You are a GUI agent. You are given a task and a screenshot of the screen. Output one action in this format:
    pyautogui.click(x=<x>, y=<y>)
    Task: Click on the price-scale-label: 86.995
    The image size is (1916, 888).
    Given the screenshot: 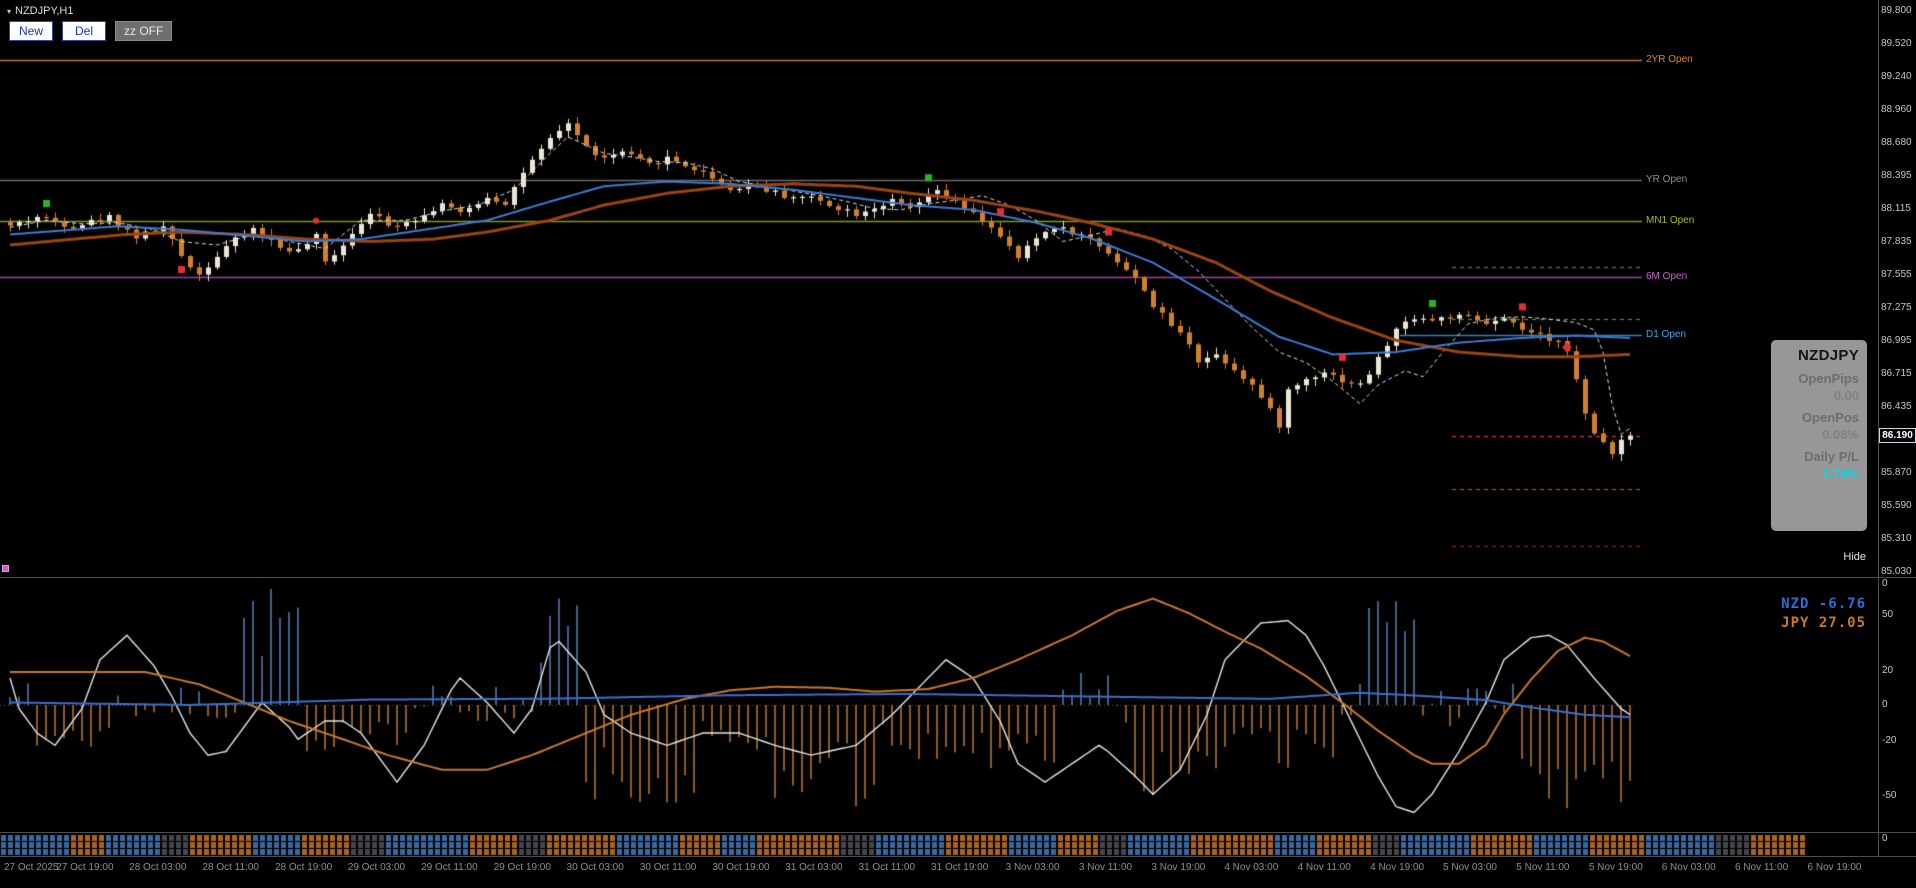 What is the action you would take?
    pyautogui.click(x=1896, y=340)
    